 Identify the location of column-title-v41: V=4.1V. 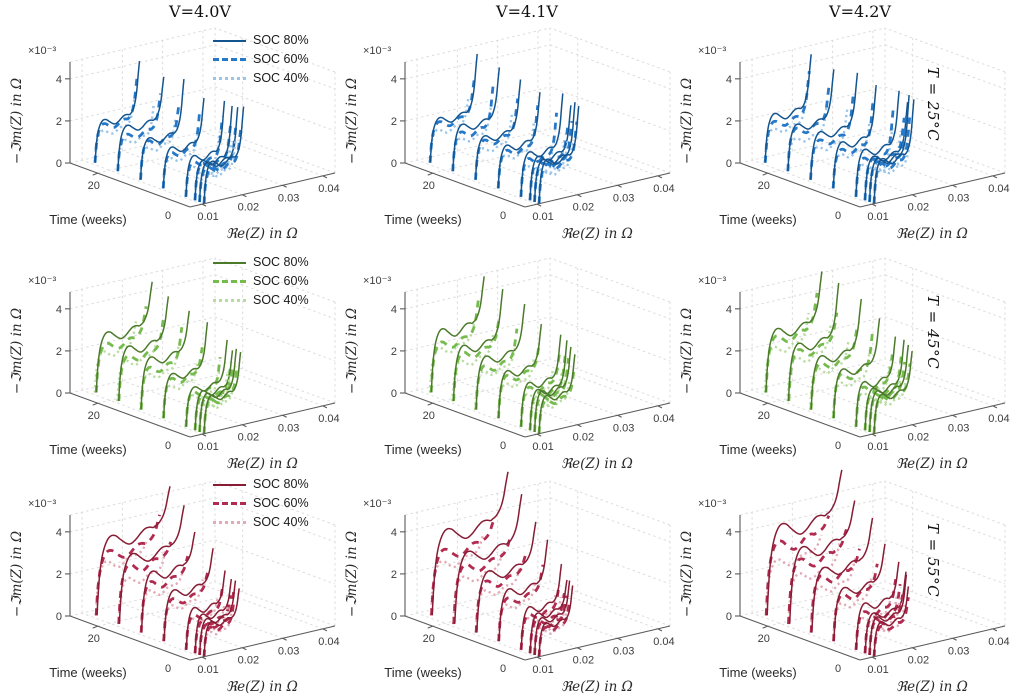
(527, 11).